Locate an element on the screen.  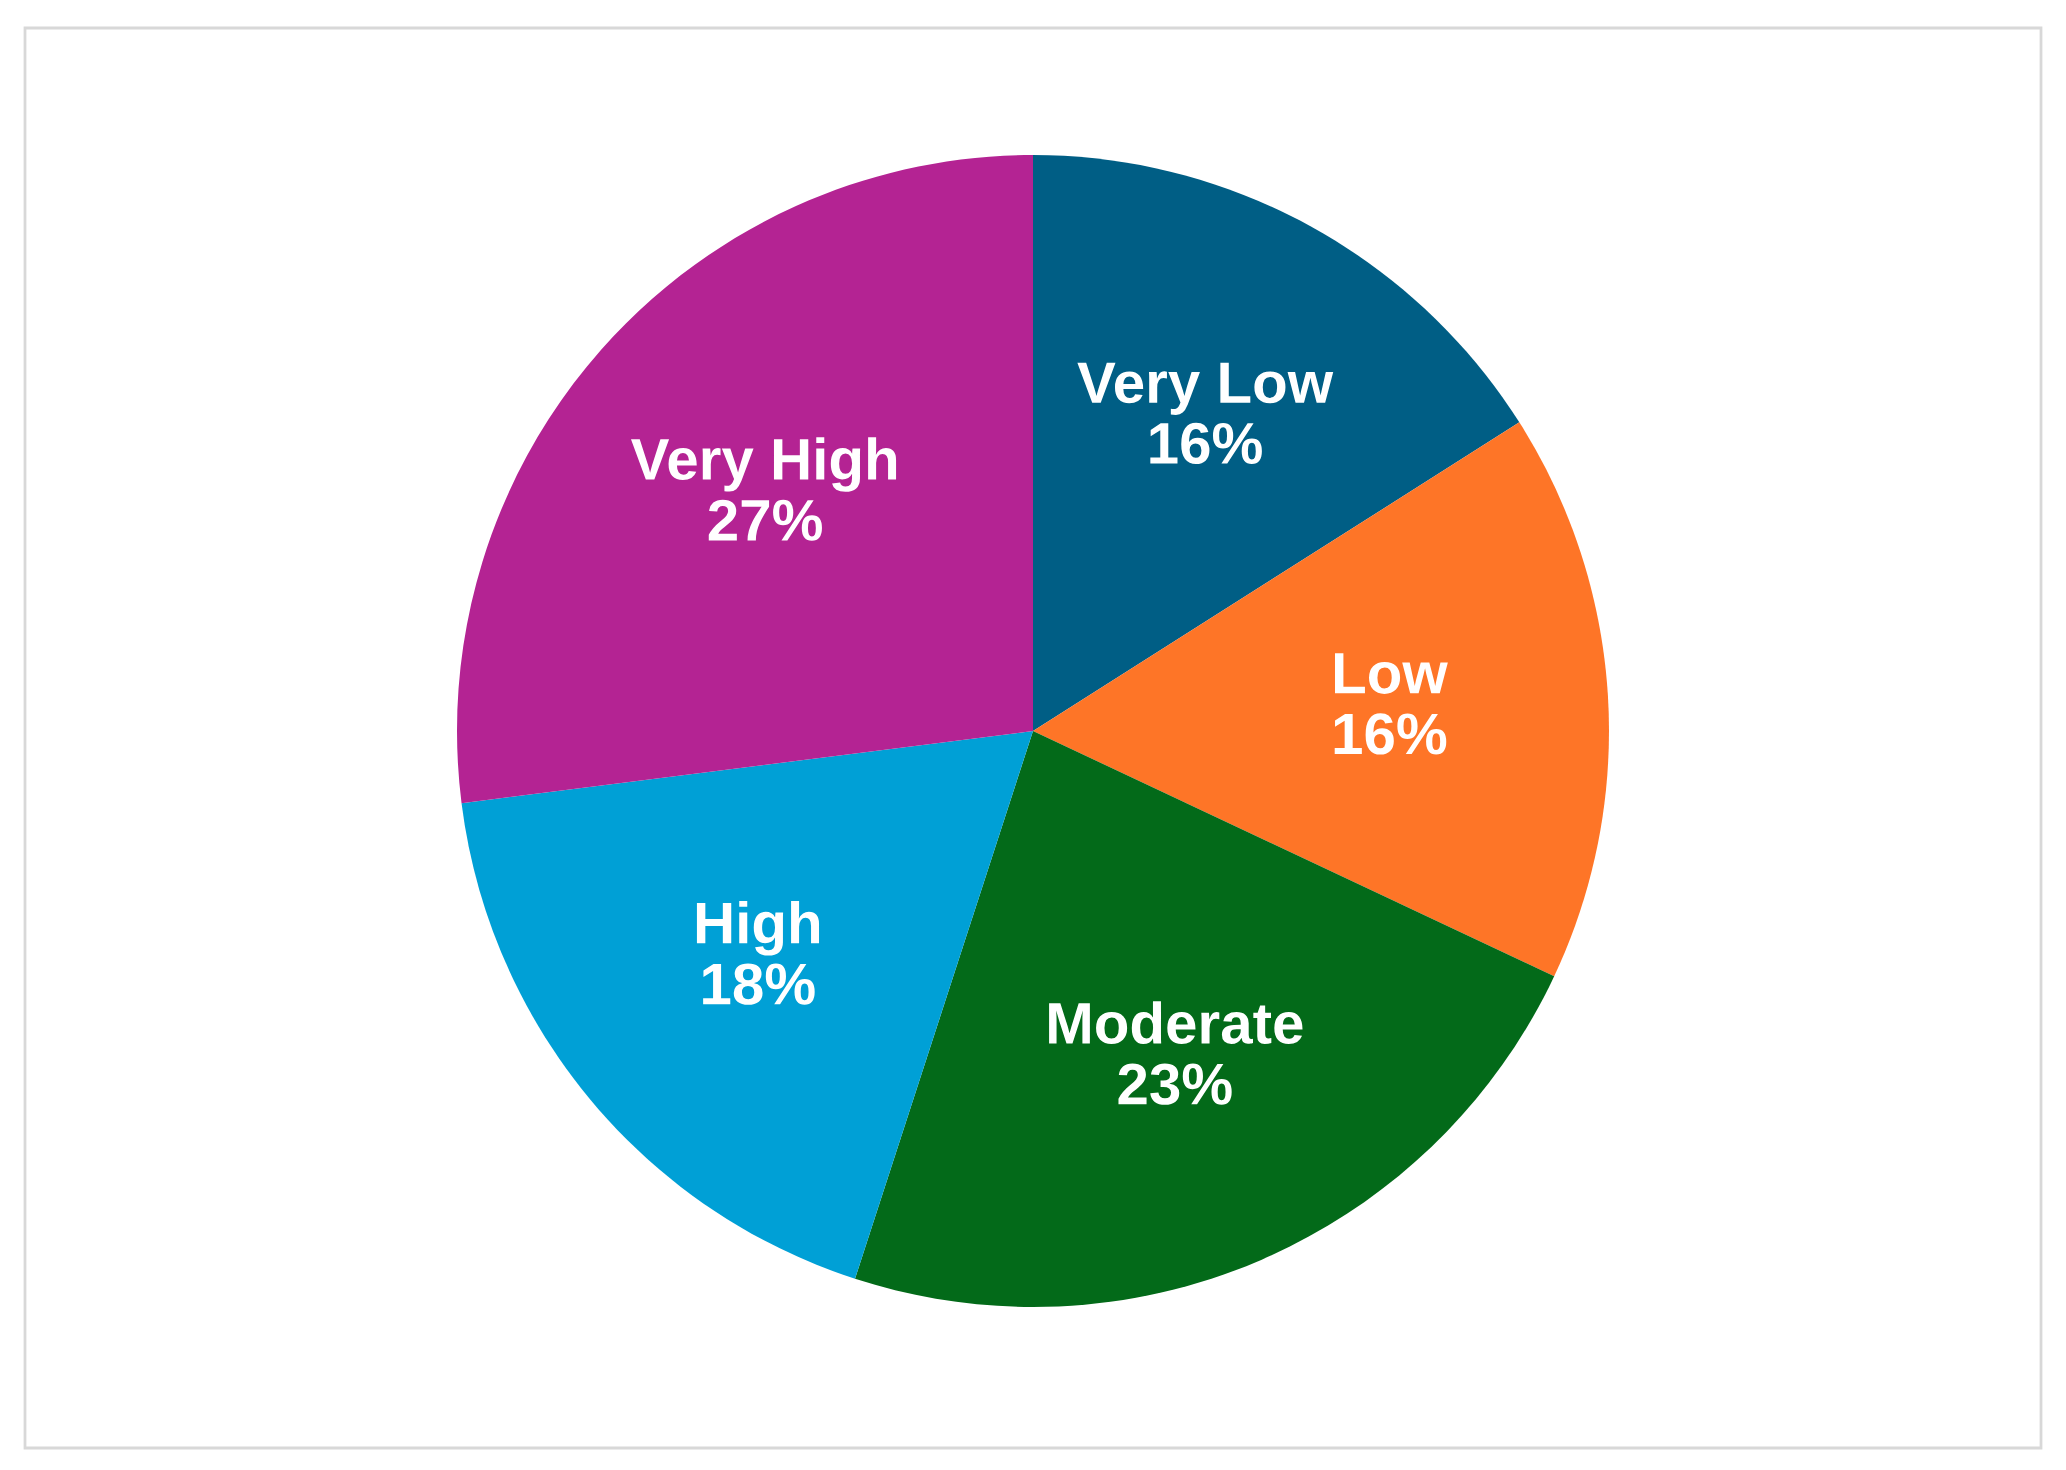
data-label: 18% is located at coordinates (759, 984).